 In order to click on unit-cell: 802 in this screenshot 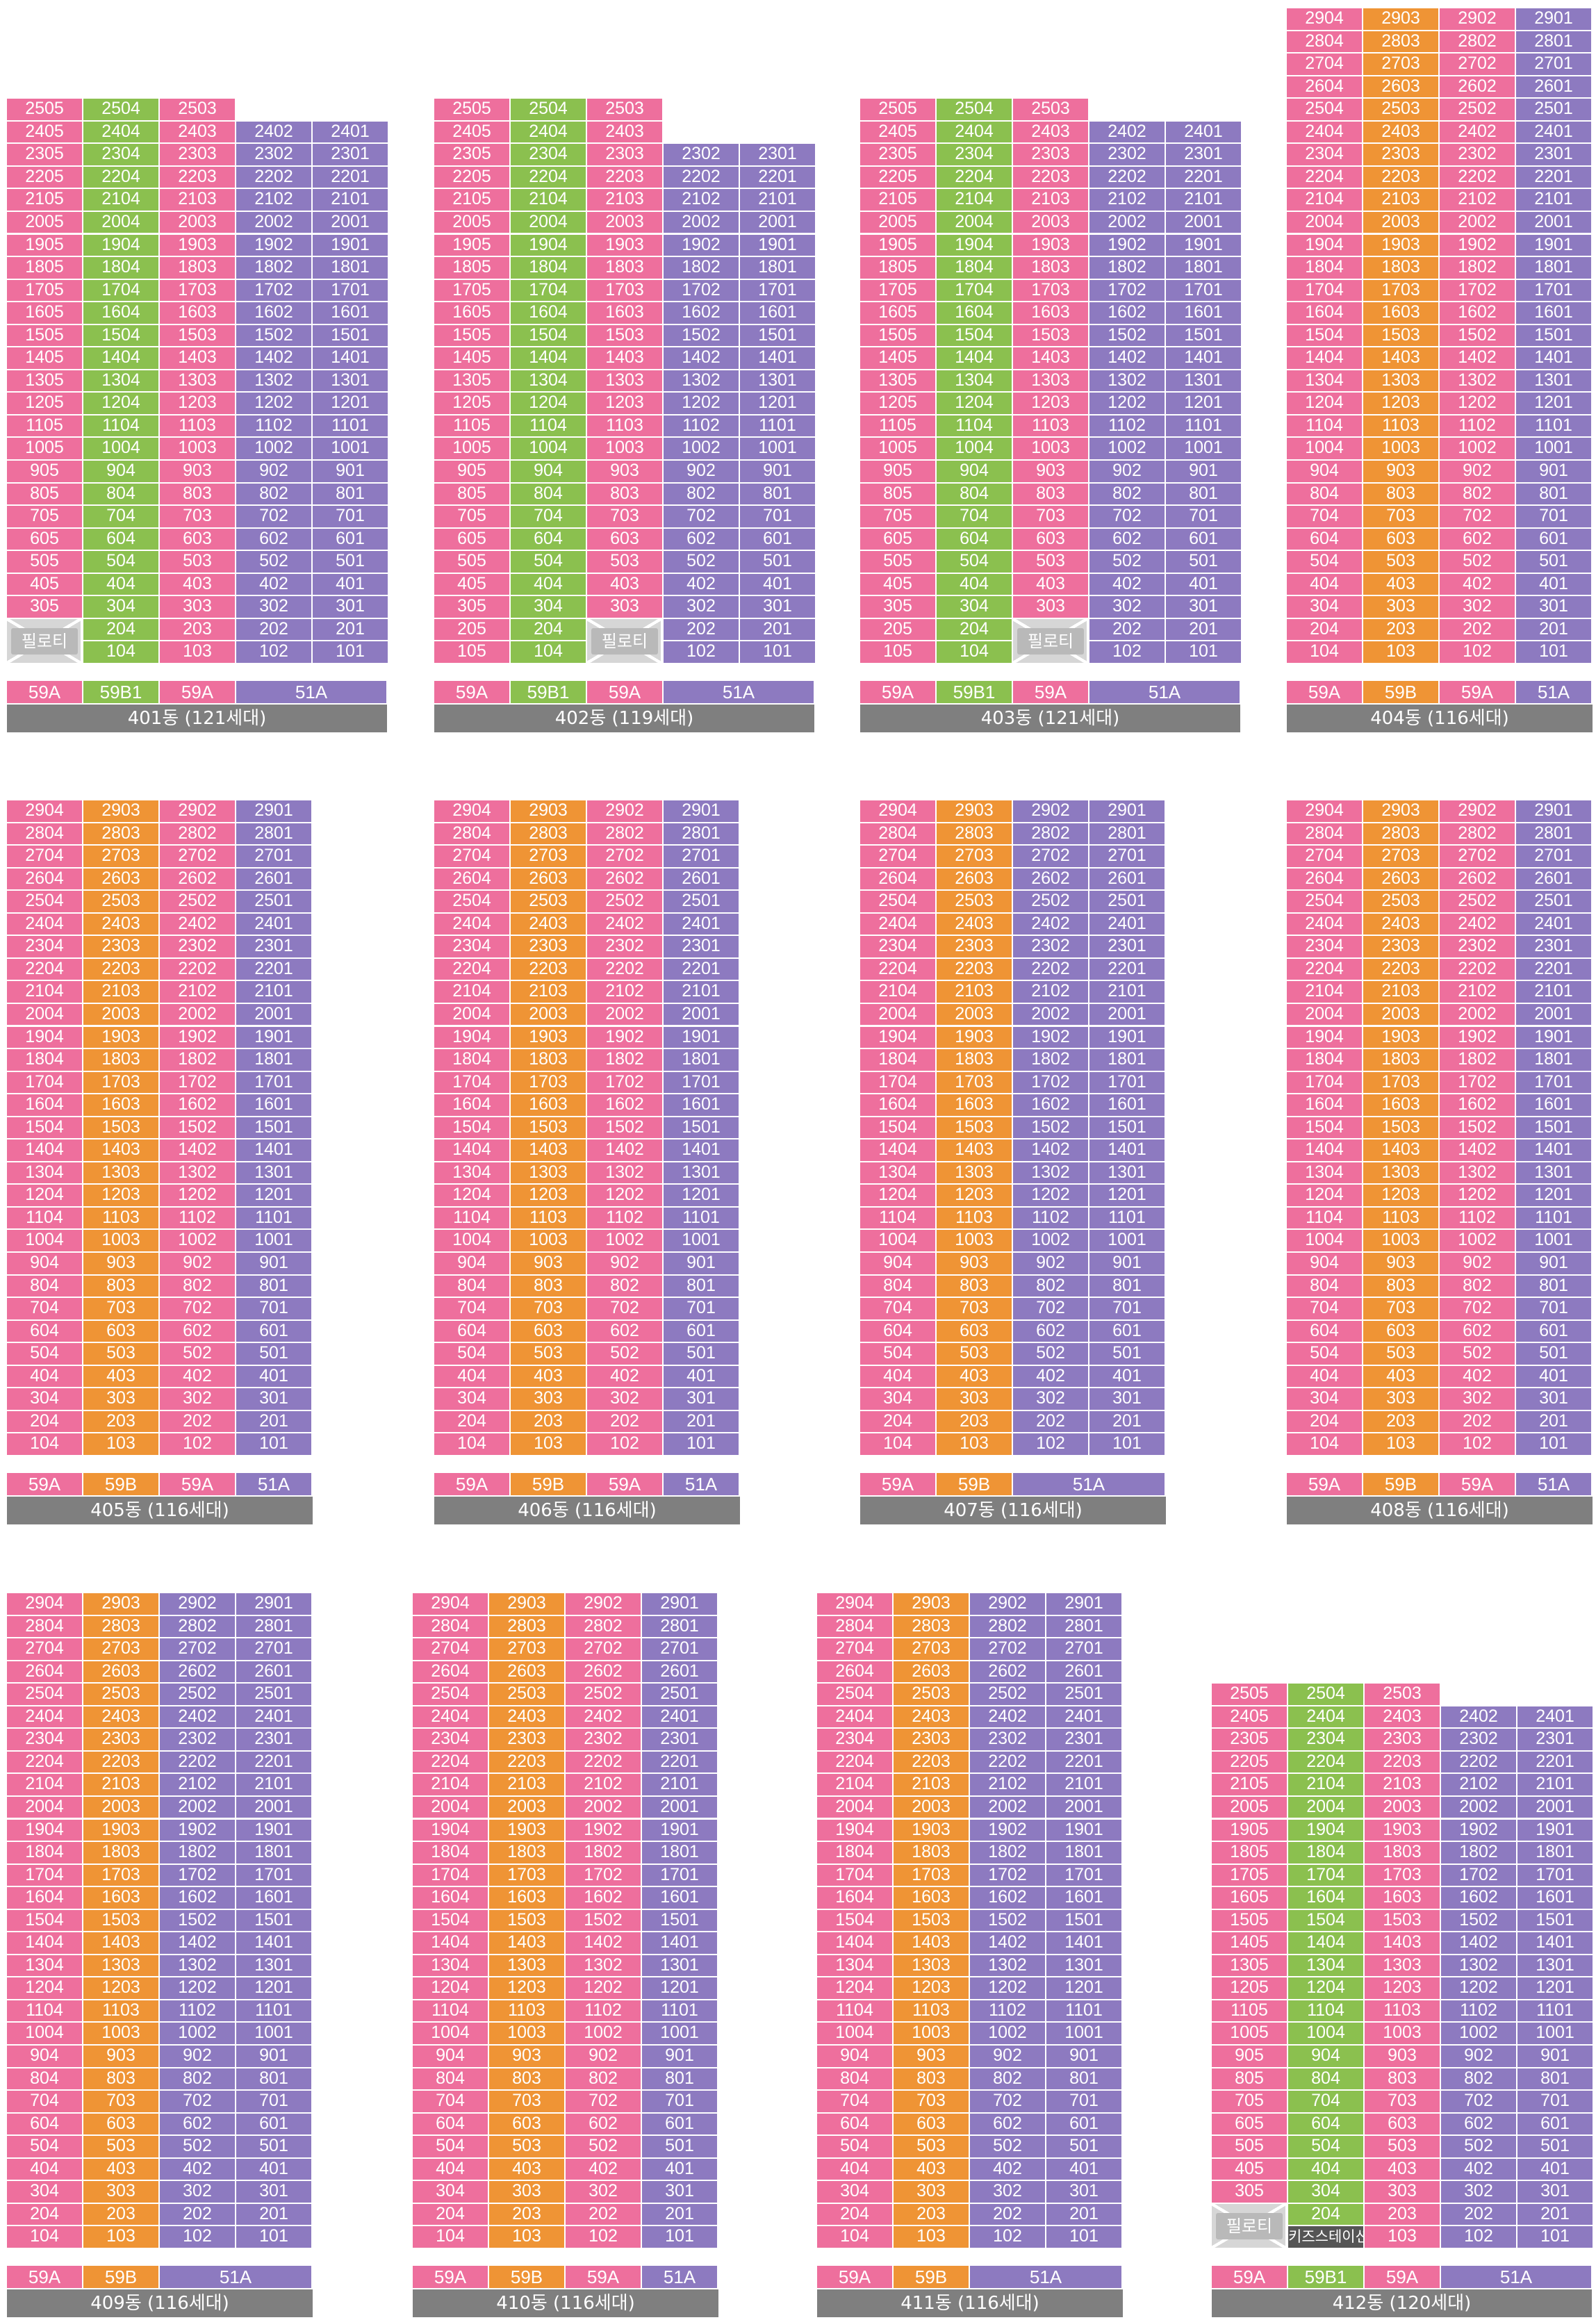, I will do `click(604, 2079)`.